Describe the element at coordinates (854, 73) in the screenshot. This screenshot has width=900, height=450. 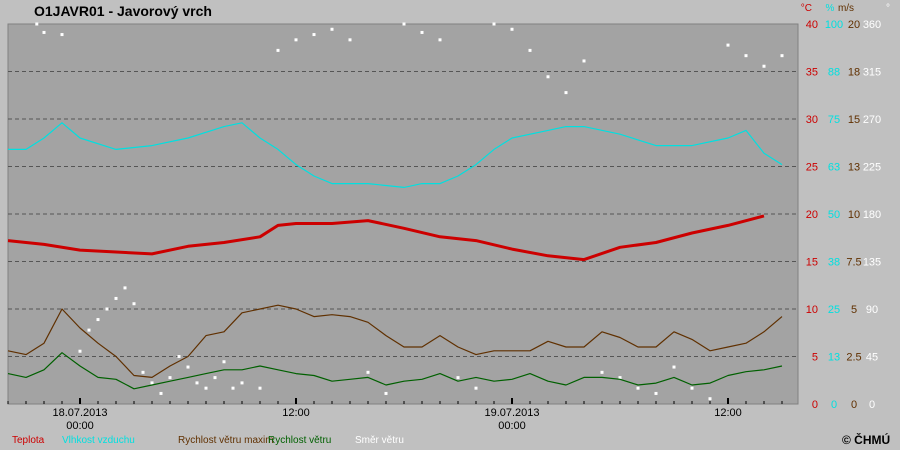
I see `y-tick-label: 18` at that location.